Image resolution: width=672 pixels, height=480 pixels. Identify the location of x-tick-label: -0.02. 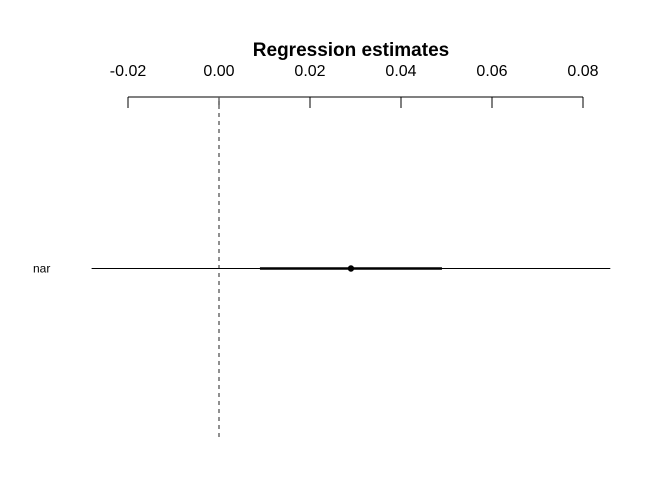
(128, 71).